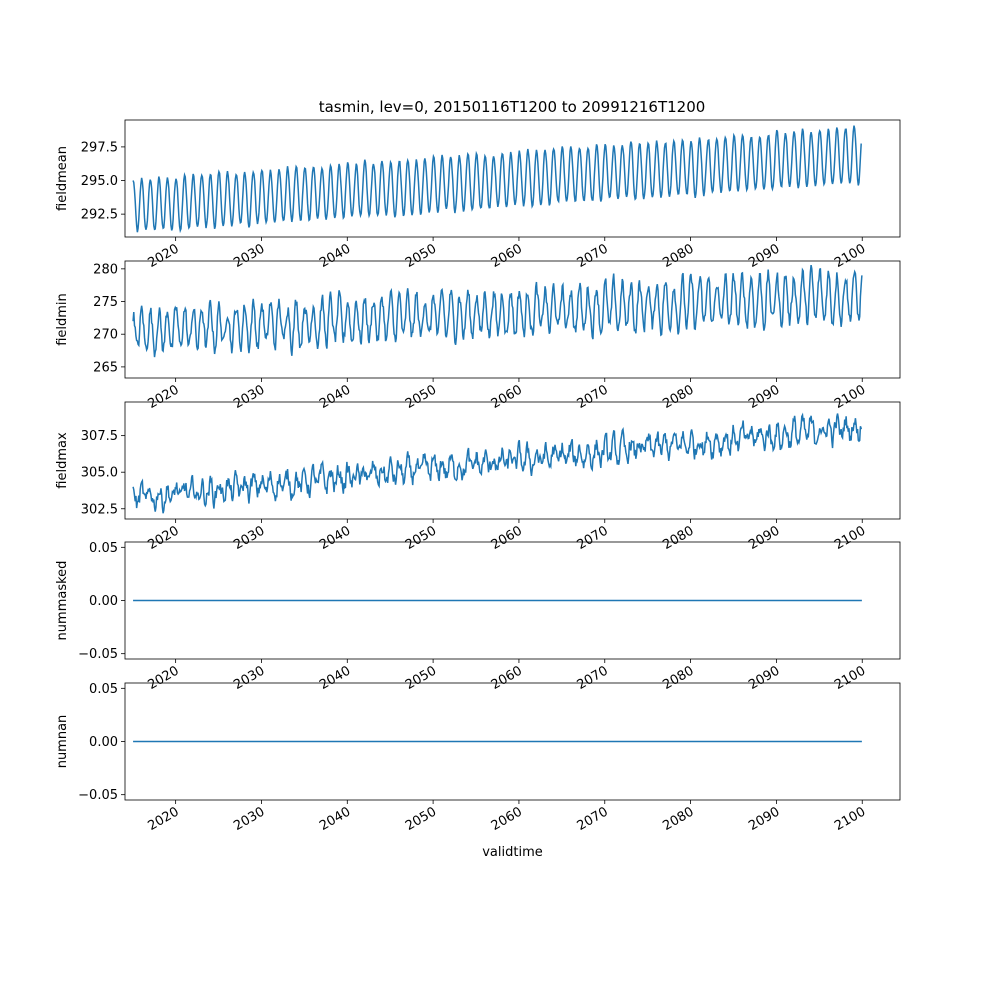  Describe the element at coordinates (99, 215) in the screenshot. I see `y-tick-label: 292.5` at that location.